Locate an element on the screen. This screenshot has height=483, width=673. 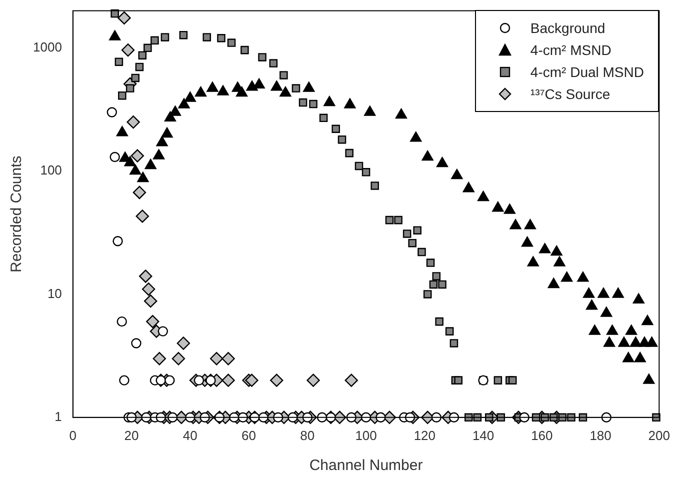
x-tick-label: 140 is located at coordinates (483, 435).